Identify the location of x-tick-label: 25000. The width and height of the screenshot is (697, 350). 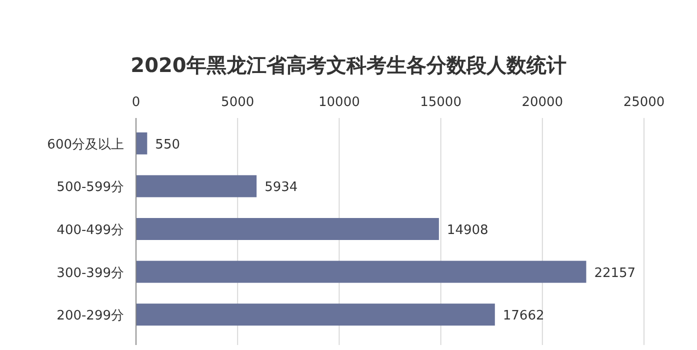
(644, 102).